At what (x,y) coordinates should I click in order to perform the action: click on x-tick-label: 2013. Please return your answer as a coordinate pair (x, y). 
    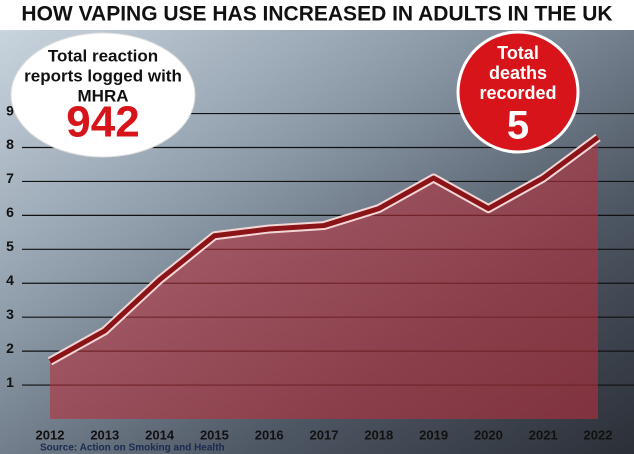
    Looking at the image, I should click on (104, 434).